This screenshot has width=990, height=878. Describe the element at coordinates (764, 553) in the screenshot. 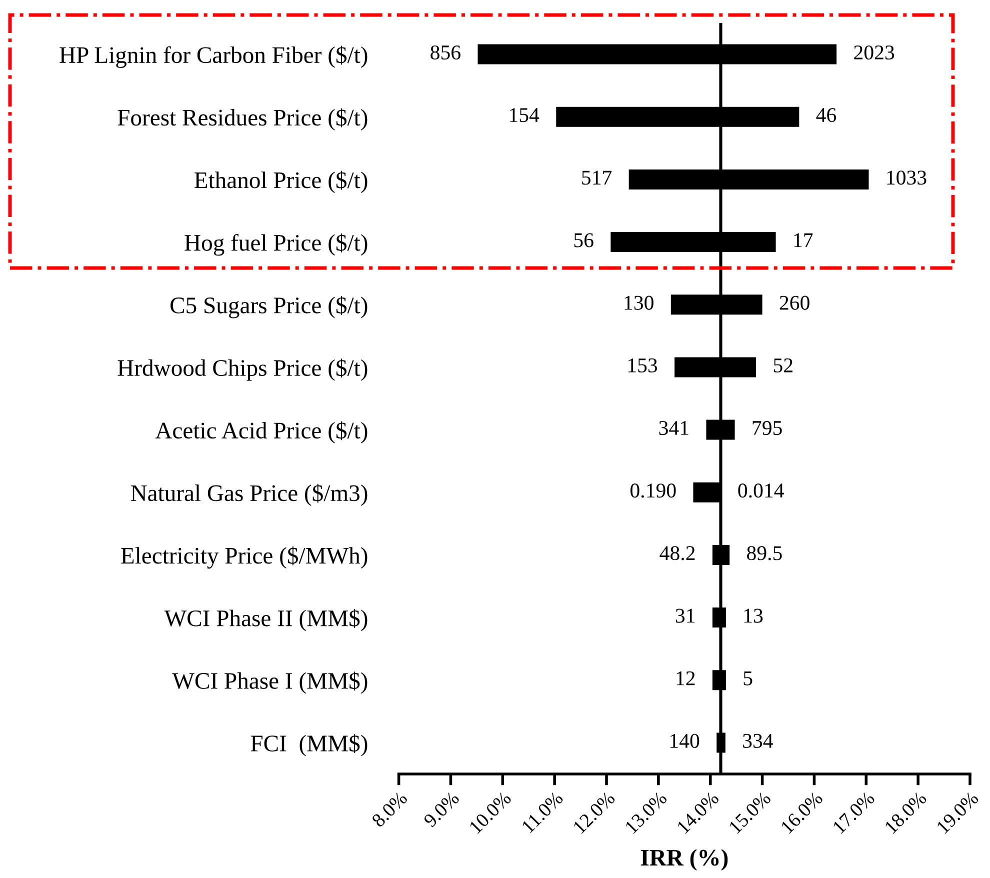

I see `annotation: 89.5` at that location.